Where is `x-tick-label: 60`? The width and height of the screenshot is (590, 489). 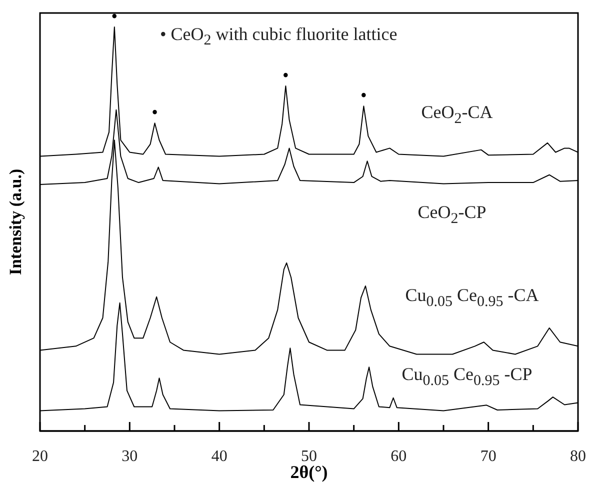
x-tick-label: 60 is located at coordinates (398, 456).